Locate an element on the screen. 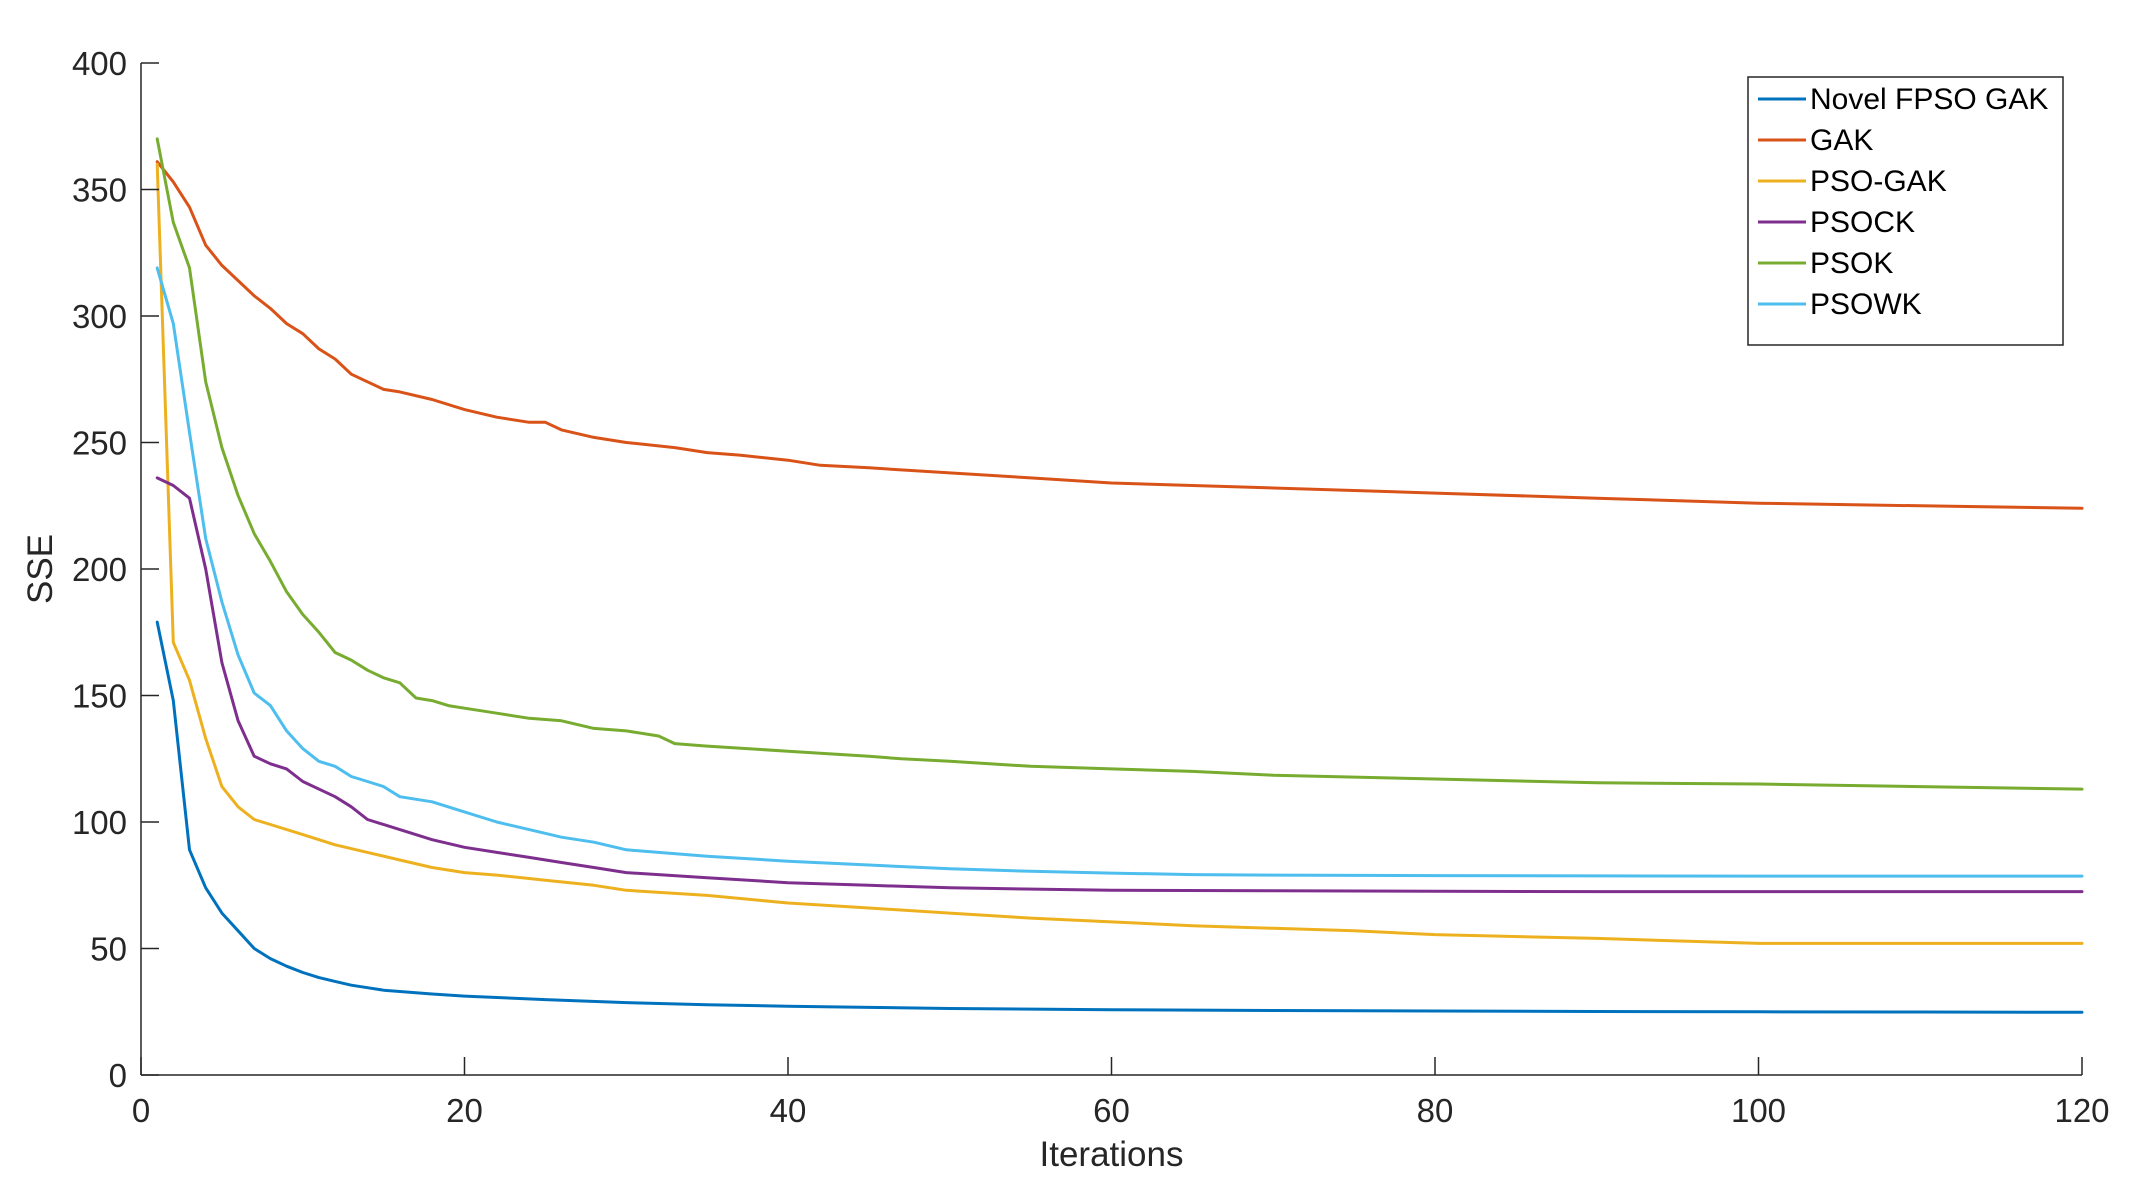  y-tick-label: 400 is located at coordinates (99, 63).